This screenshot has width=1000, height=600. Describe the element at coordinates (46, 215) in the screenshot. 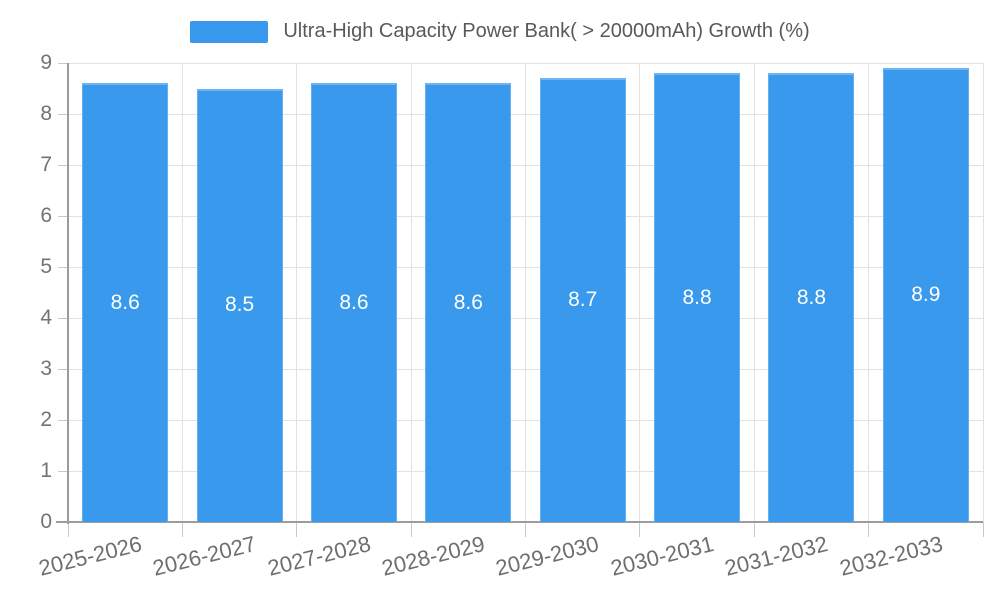

I see `y-axis-tick-label: 6` at that location.